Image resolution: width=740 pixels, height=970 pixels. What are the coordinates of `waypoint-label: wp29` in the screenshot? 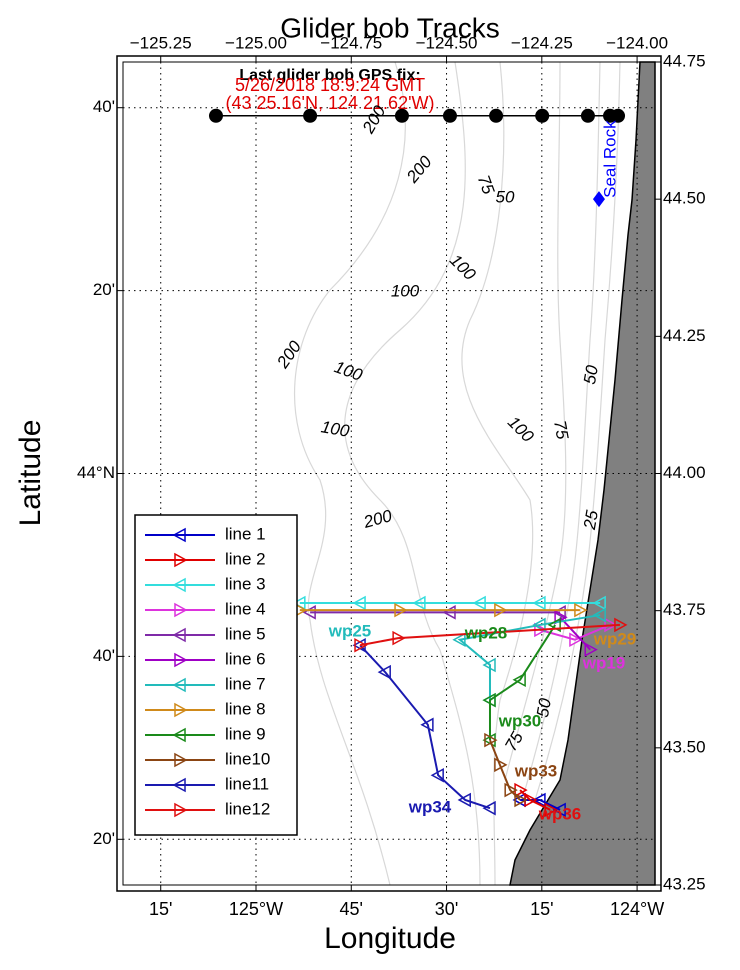 It's located at (615, 638).